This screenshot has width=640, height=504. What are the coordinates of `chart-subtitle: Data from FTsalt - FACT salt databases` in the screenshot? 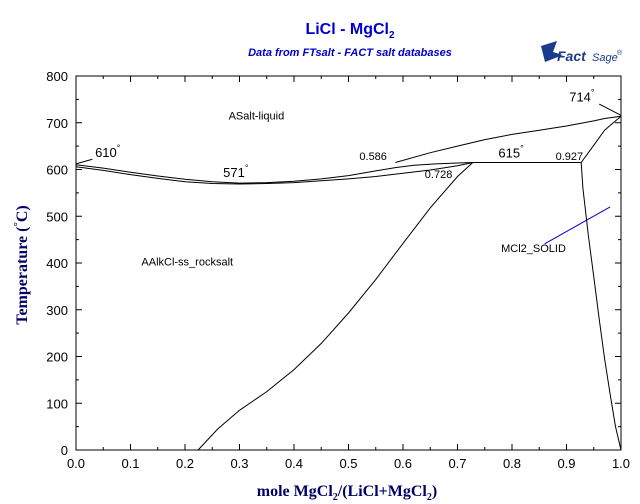 It's located at (350, 53).